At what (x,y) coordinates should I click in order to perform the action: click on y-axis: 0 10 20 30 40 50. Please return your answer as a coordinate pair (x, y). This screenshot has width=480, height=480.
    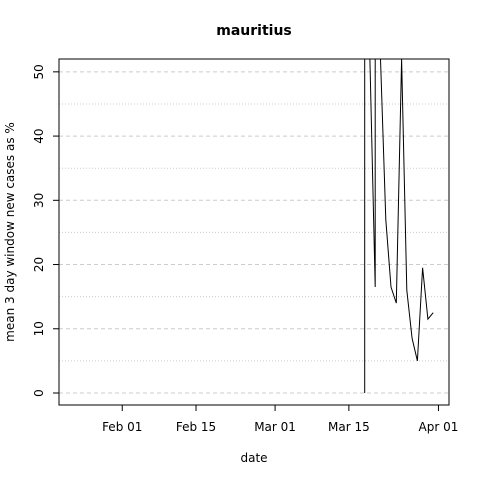
    Looking at the image, I should click on (46, 230).